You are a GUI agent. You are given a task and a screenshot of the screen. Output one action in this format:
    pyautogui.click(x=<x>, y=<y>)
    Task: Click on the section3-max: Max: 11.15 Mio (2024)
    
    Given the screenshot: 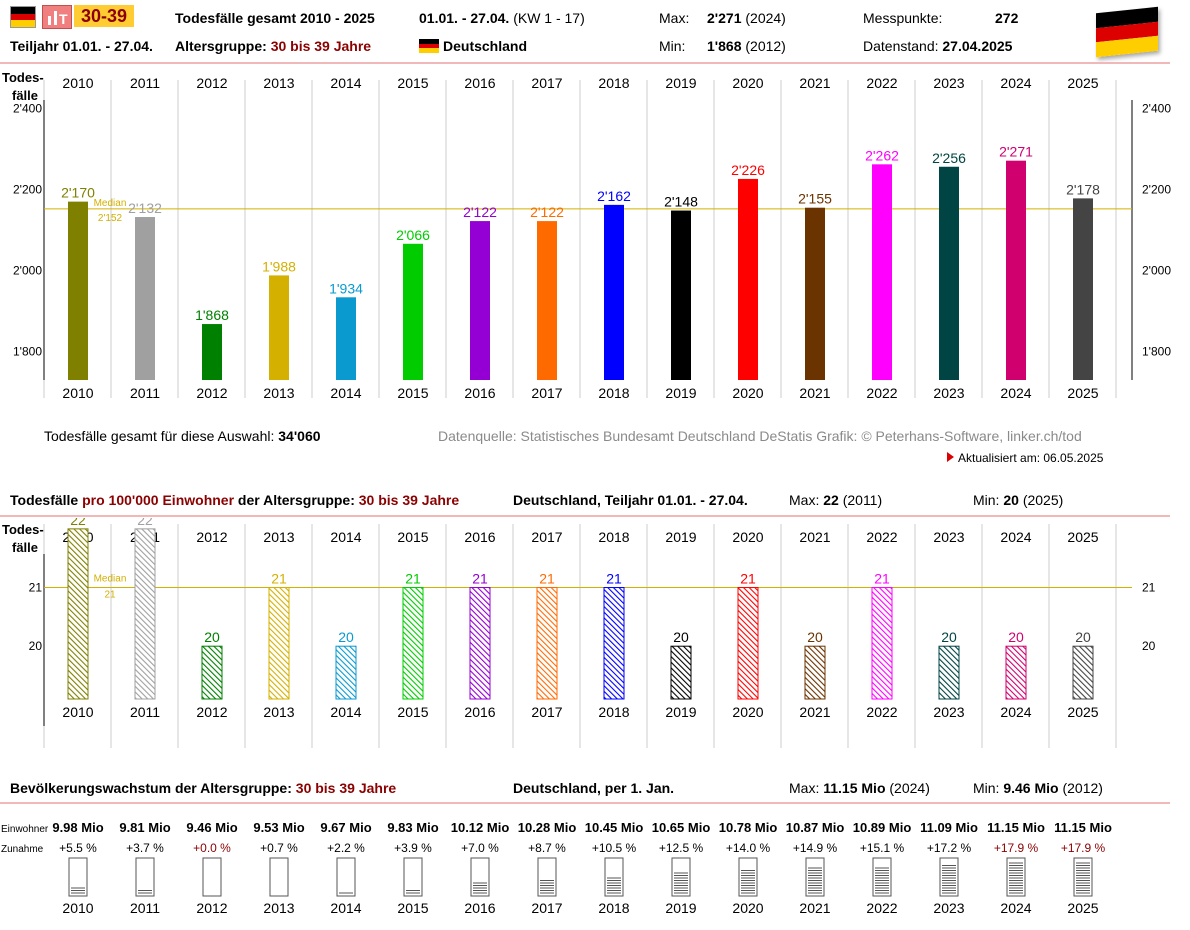 What is the action you would take?
    pyautogui.click(x=859, y=788)
    